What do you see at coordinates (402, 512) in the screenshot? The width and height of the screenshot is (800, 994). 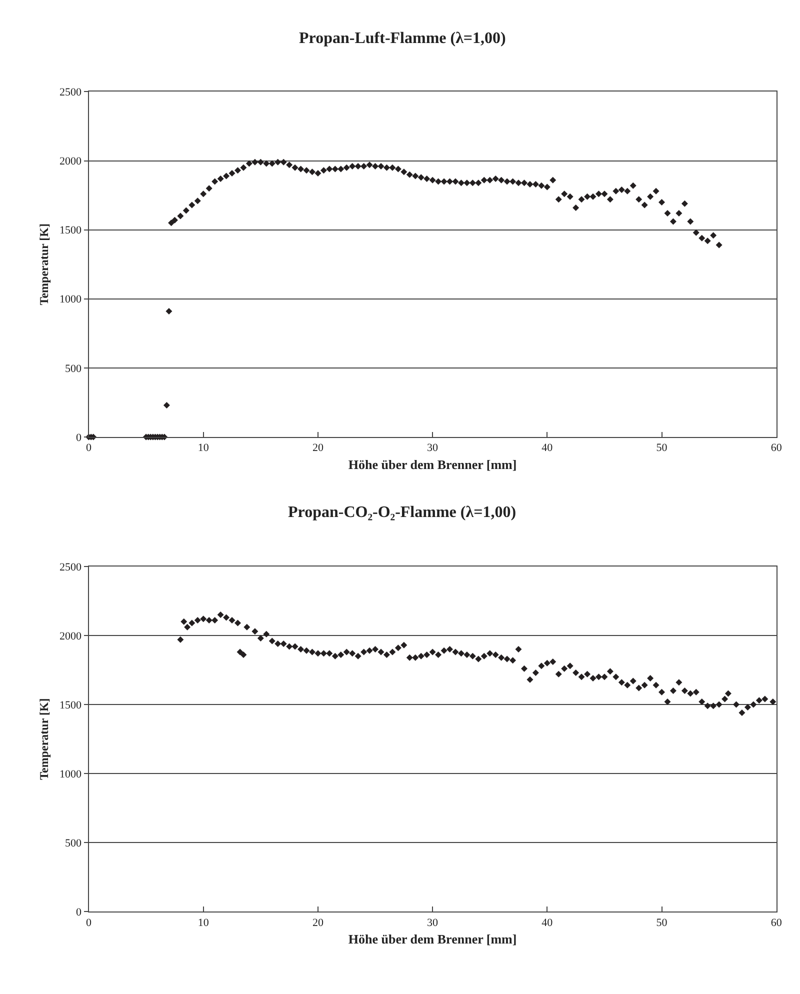 I see `chart-title: Propan-CO₂-O₂-Flamme (λ=1,00)` at bounding box center [402, 512].